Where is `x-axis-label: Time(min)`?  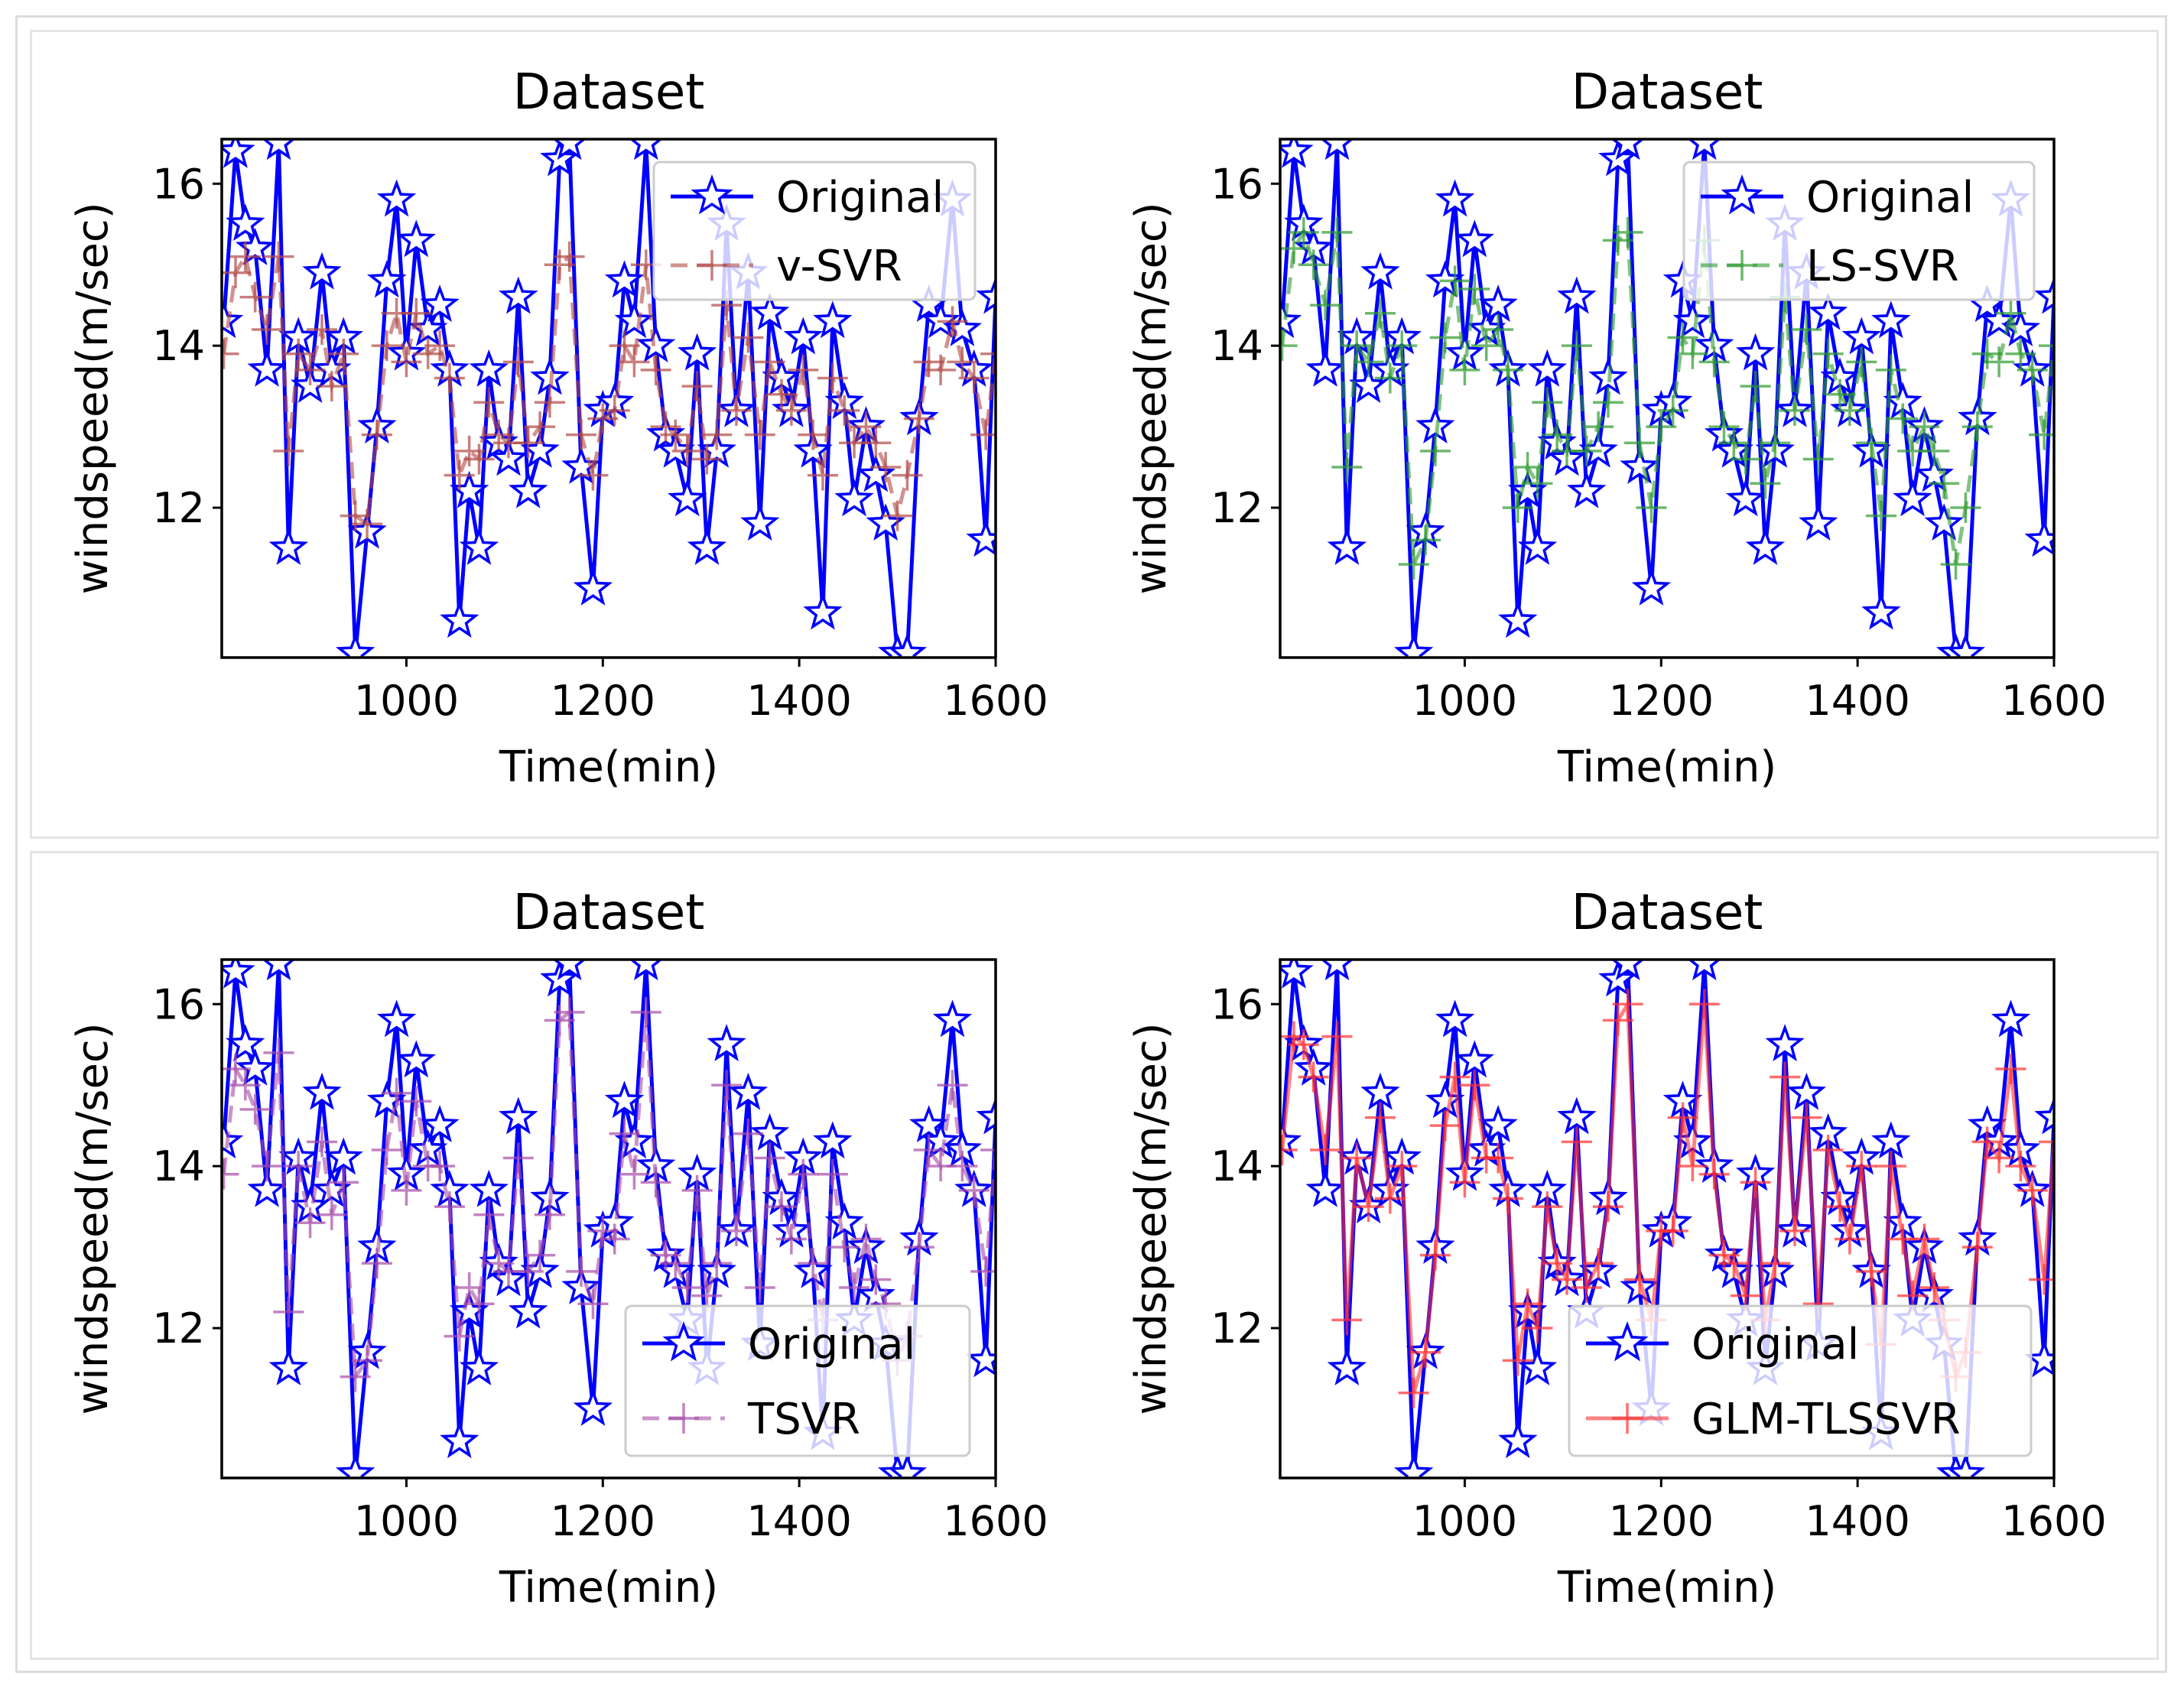 x-axis-label: Time(min) is located at coordinates (1666, 767).